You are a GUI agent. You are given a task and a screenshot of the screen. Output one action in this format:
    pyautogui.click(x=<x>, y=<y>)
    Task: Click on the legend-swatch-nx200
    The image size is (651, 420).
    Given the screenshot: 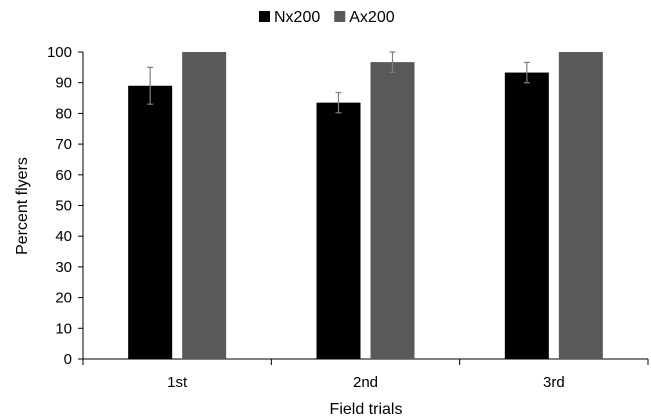 What is the action you would take?
    pyautogui.click(x=264, y=16)
    